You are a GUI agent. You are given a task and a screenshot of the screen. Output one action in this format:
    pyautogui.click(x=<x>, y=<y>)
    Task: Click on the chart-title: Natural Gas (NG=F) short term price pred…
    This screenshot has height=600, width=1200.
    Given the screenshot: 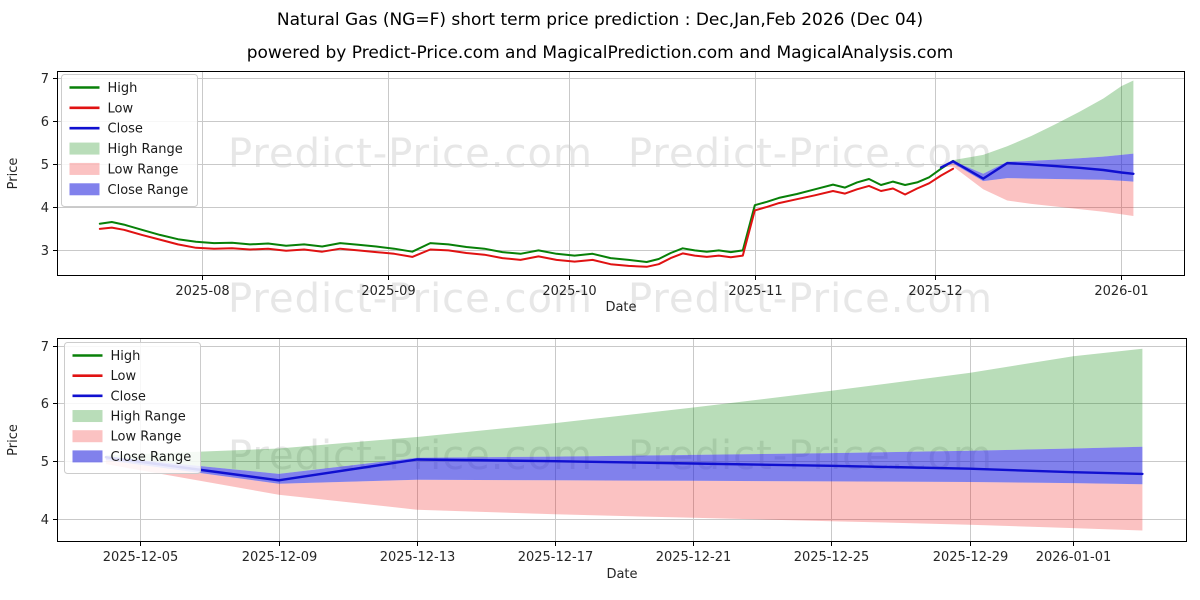 What is the action you would take?
    pyautogui.click(x=600, y=20)
    